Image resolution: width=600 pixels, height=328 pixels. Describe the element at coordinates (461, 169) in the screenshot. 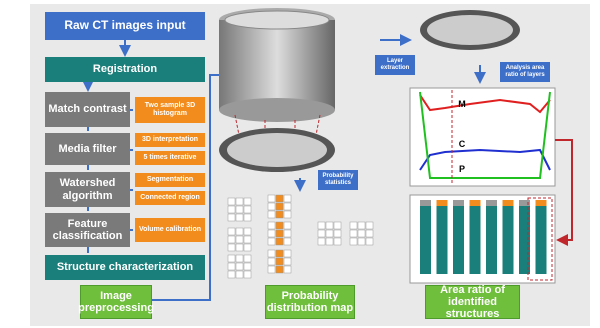

I see `plot-label: P` at that location.